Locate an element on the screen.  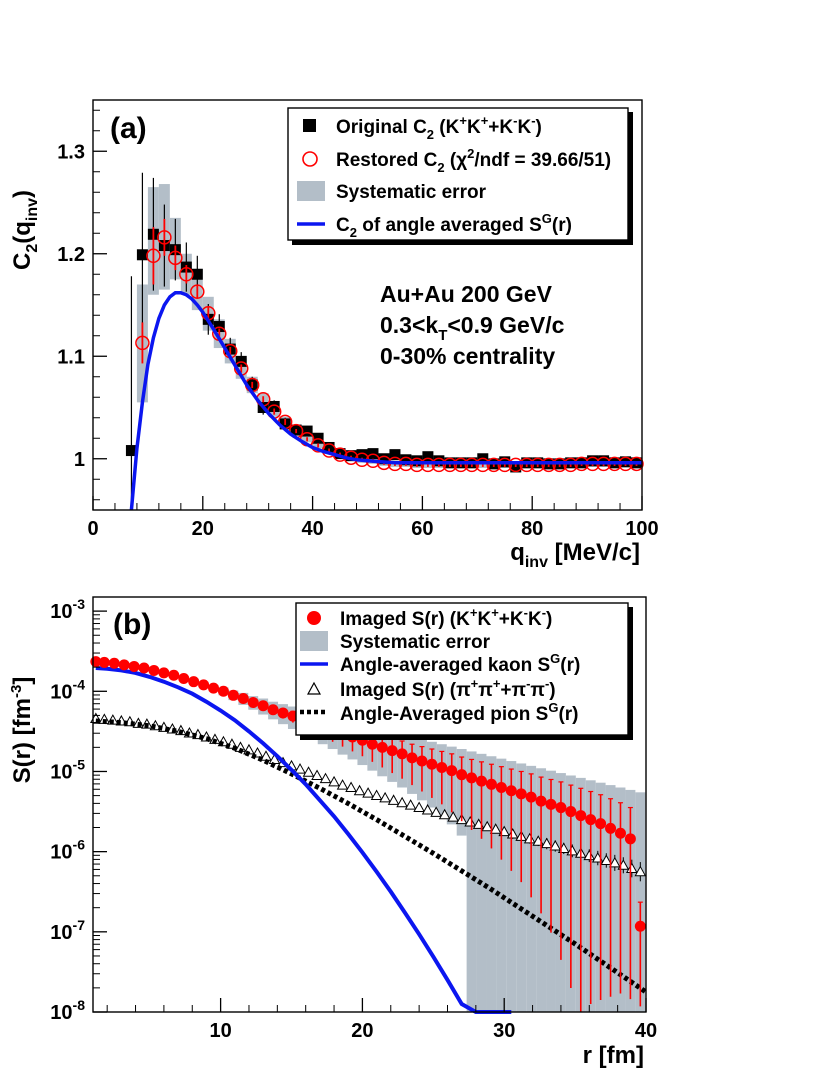
legend-circle-marker is located at coordinates (310, 159).